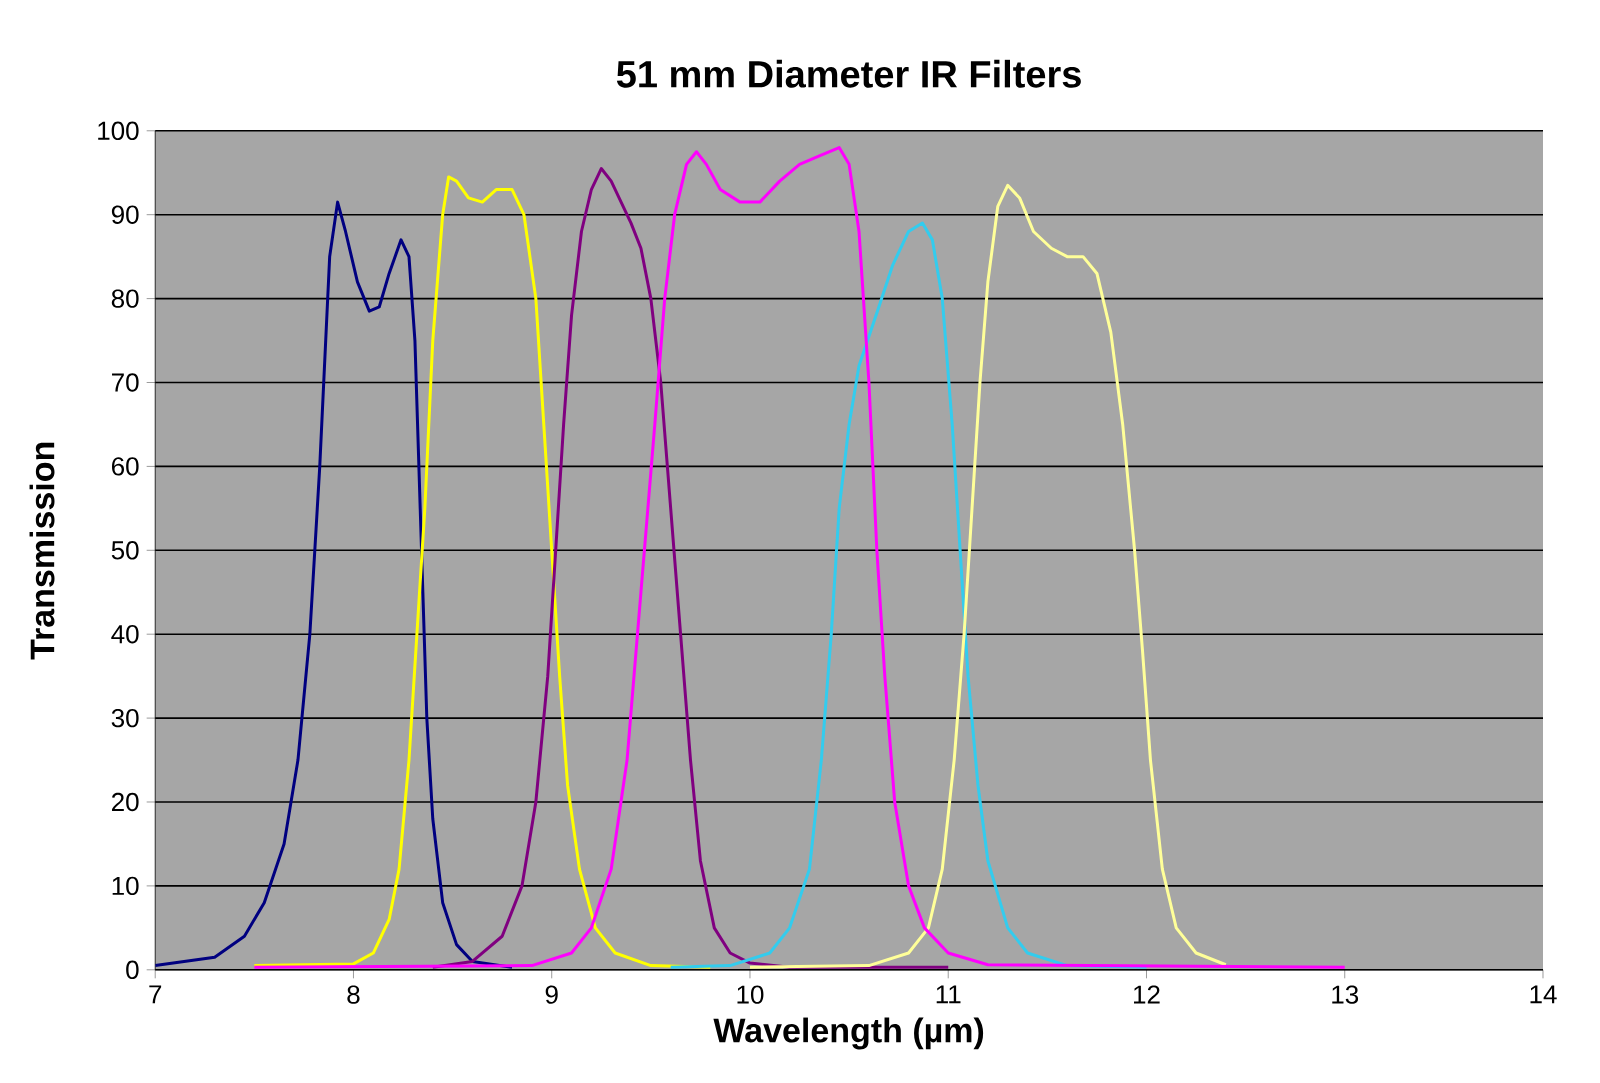 The height and width of the screenshot is (1083, 1600). Describe the element at coordinates (125, 214) in the screenshot. I see `y-tick-label: 90` at that location.